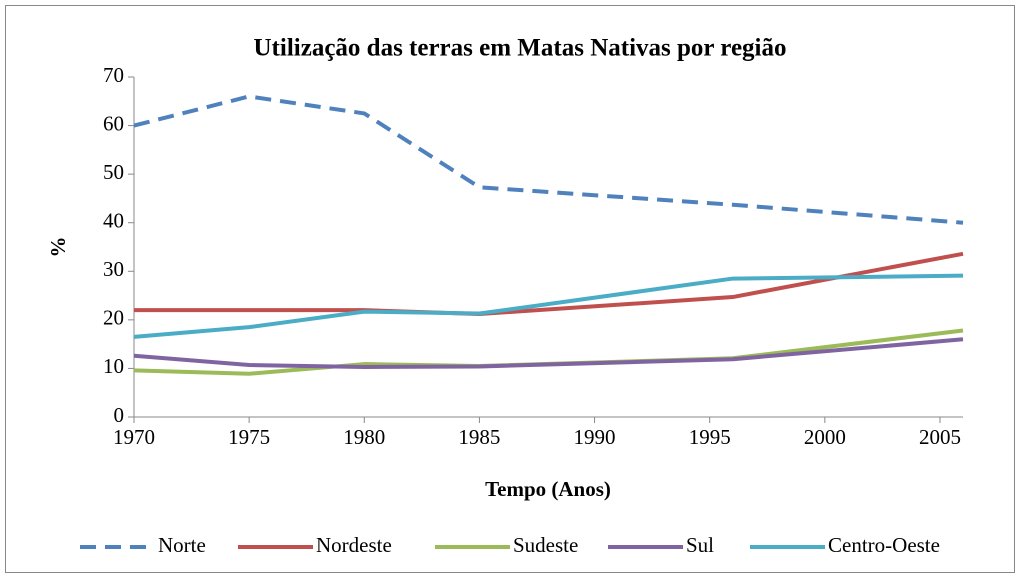  What do you see at coordinates (545, 545) in the screenshot?
I see `legend-label: Sudeste` at bounding box center [545, 545].